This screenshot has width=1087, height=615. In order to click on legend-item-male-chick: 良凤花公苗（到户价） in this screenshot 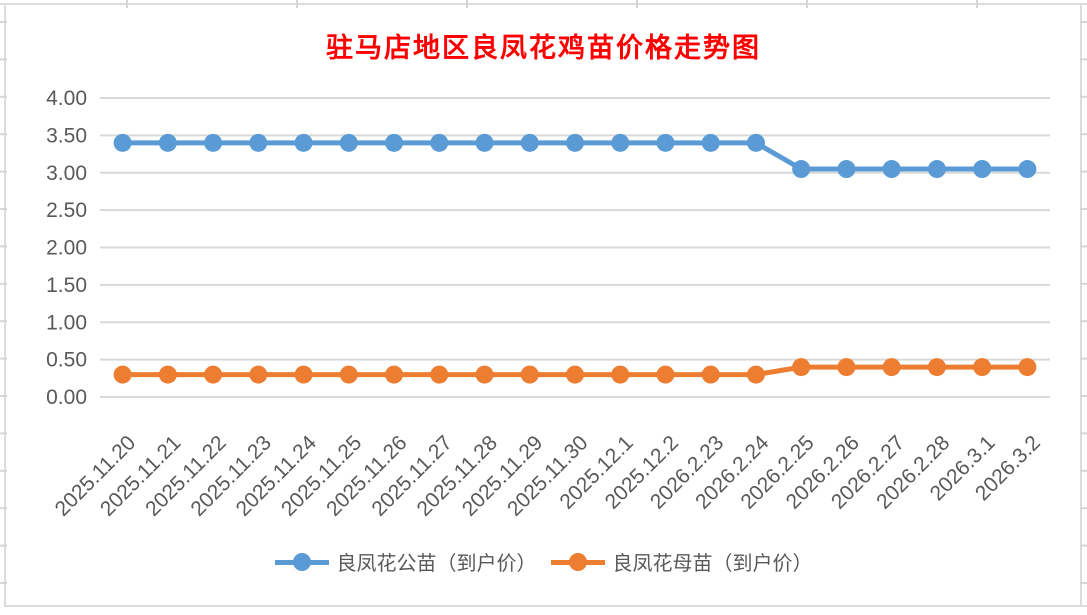, I will do `click(405, 561)`.